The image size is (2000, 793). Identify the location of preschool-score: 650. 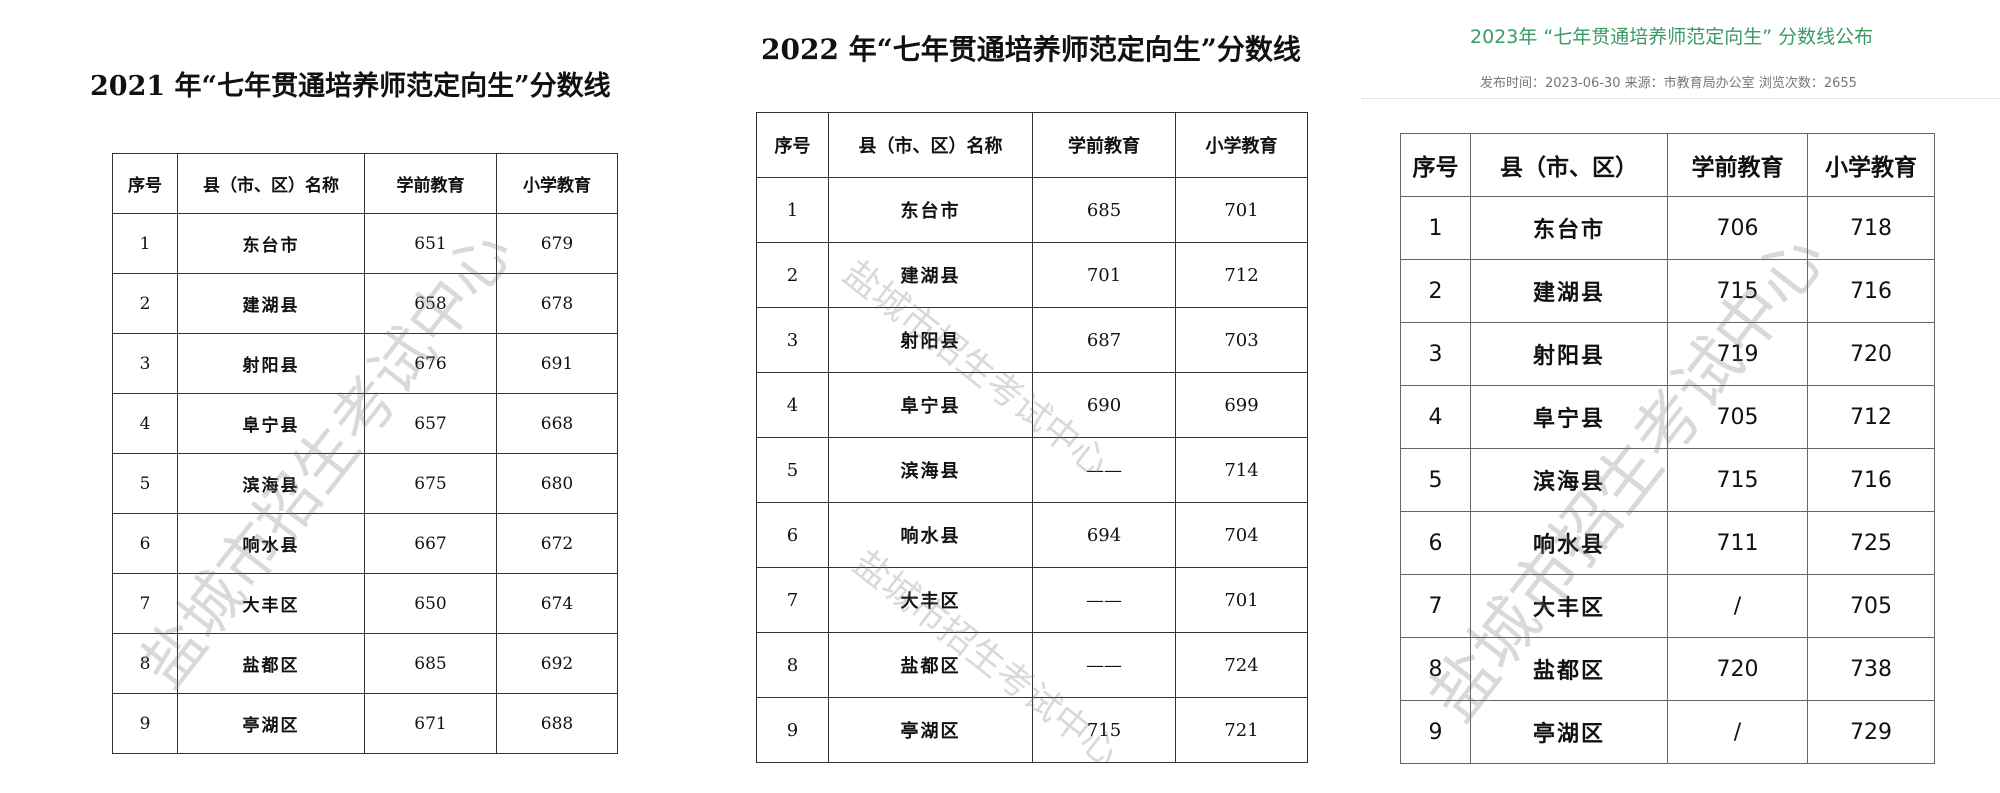
(430, 603).